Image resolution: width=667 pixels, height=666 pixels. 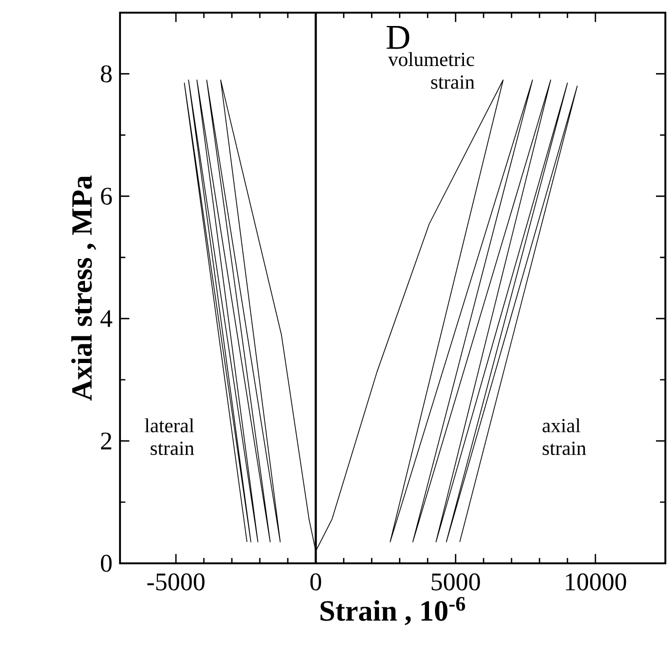 I want to click on y-tick-label: 2, so click(x=106, y=441).